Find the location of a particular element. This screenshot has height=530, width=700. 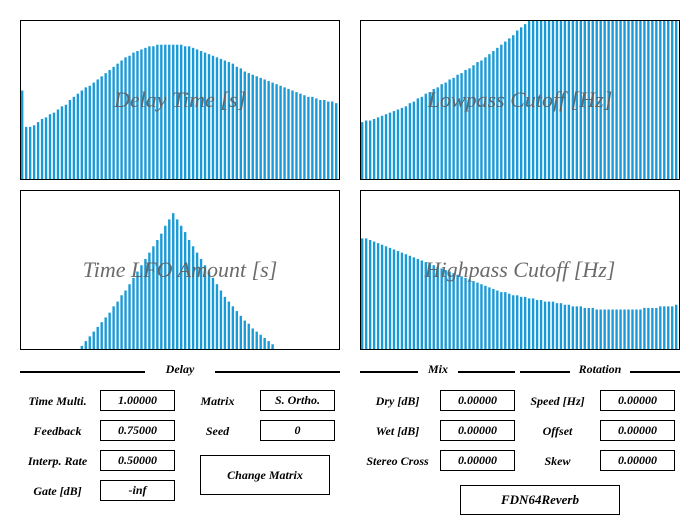

time-lfo-amount-panel: Time LFO Amount [s] is located at coordinates (180, 270).